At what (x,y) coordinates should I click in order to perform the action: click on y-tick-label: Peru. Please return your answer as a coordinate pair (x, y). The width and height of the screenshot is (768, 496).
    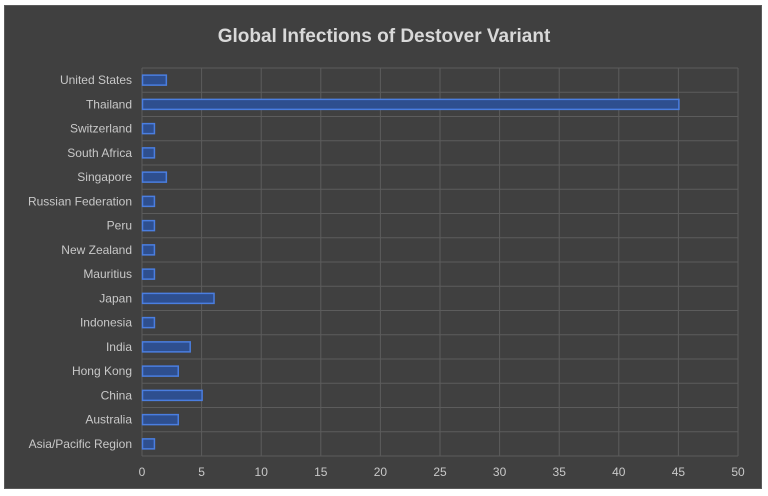
    Looking at the image, I should click on (119, 226).